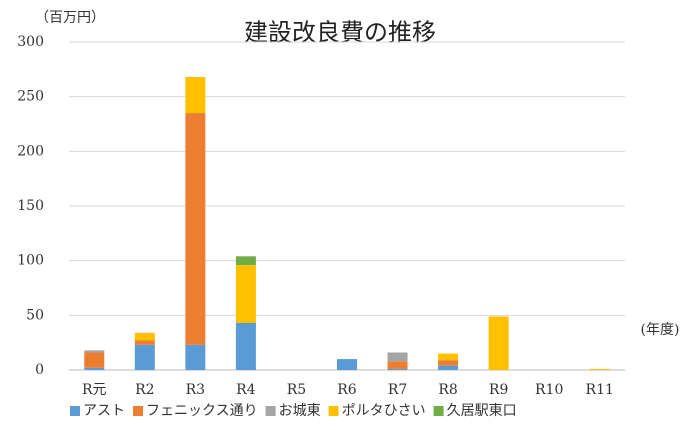 Image resolution: width=684 pixels, height=430 pixels. What do you see at coordinates (347, 390) in the screenshot?
I see `x-tick-label: R6` at bounding box center [347, 390].